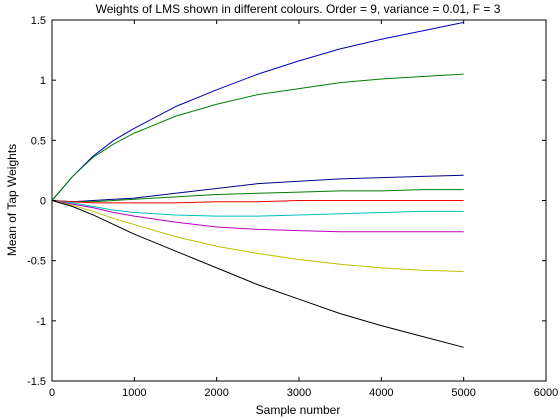  I want to click on x-tick-label: 3000, so click(299, 393).